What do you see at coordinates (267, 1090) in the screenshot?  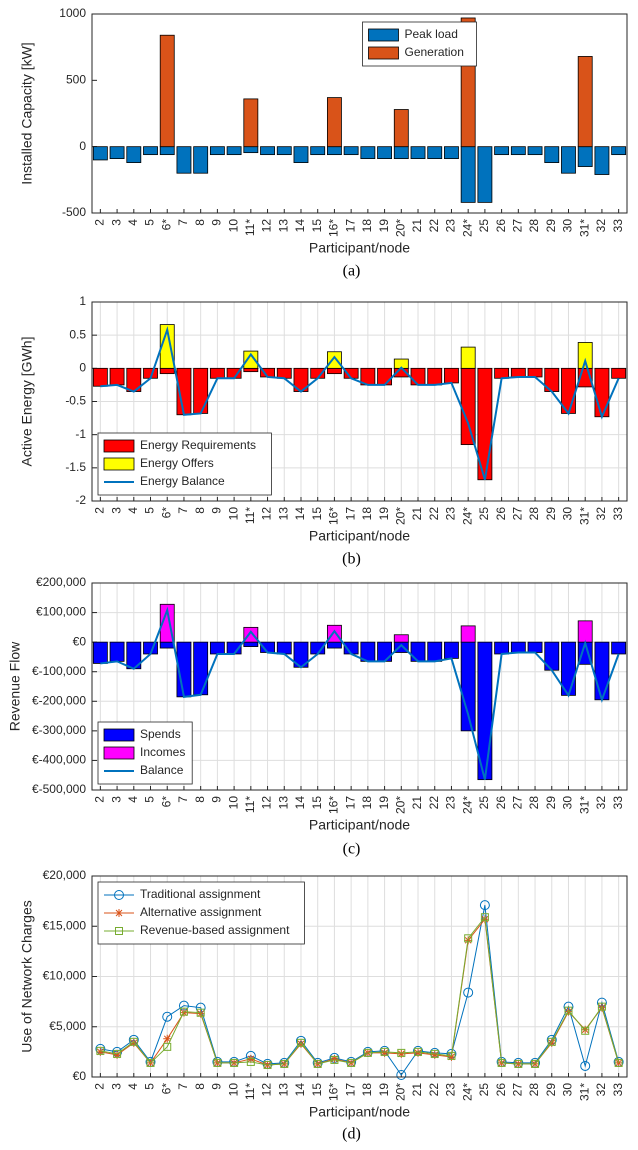 I see `x-tick-label: 12` at bounding box center [267, 1090].